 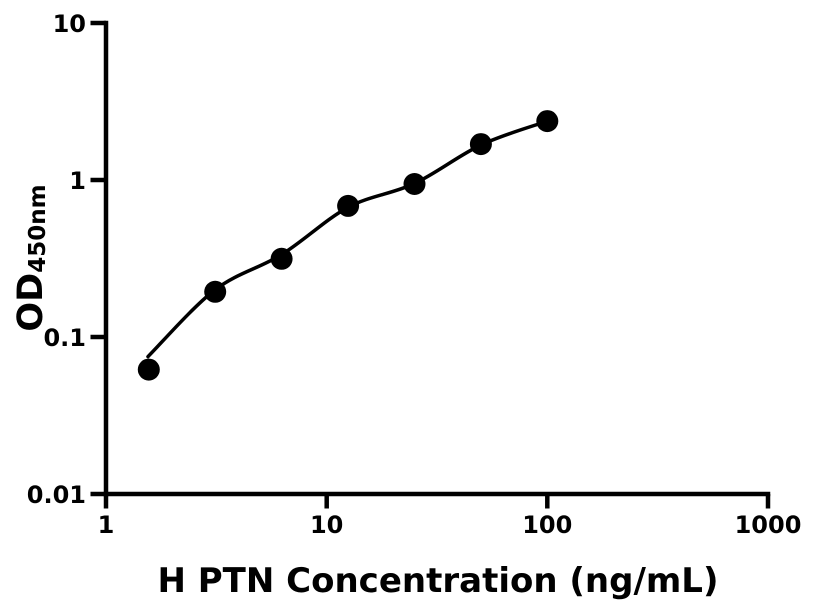 I want to click on y-axis-ticks, so click(x=98, y=258).